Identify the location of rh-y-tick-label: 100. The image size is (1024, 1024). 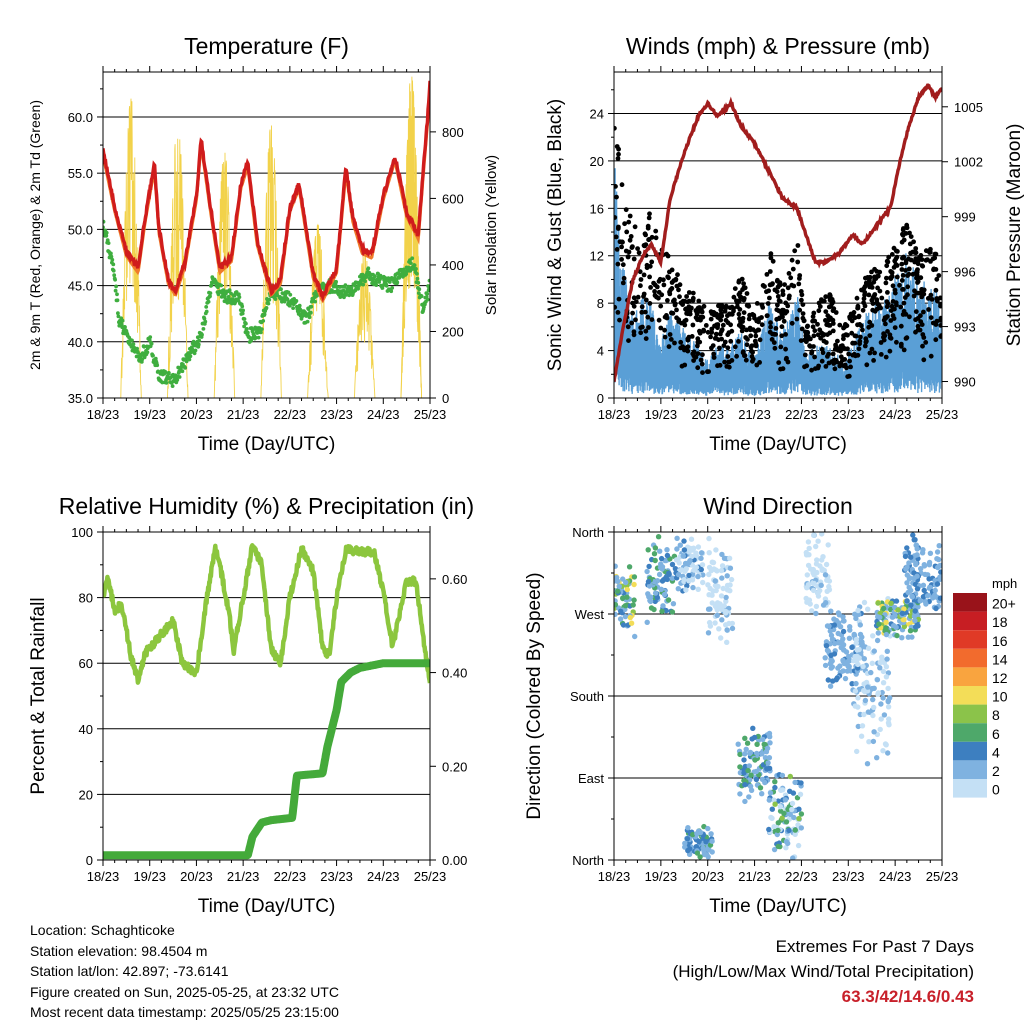
(82, 532).